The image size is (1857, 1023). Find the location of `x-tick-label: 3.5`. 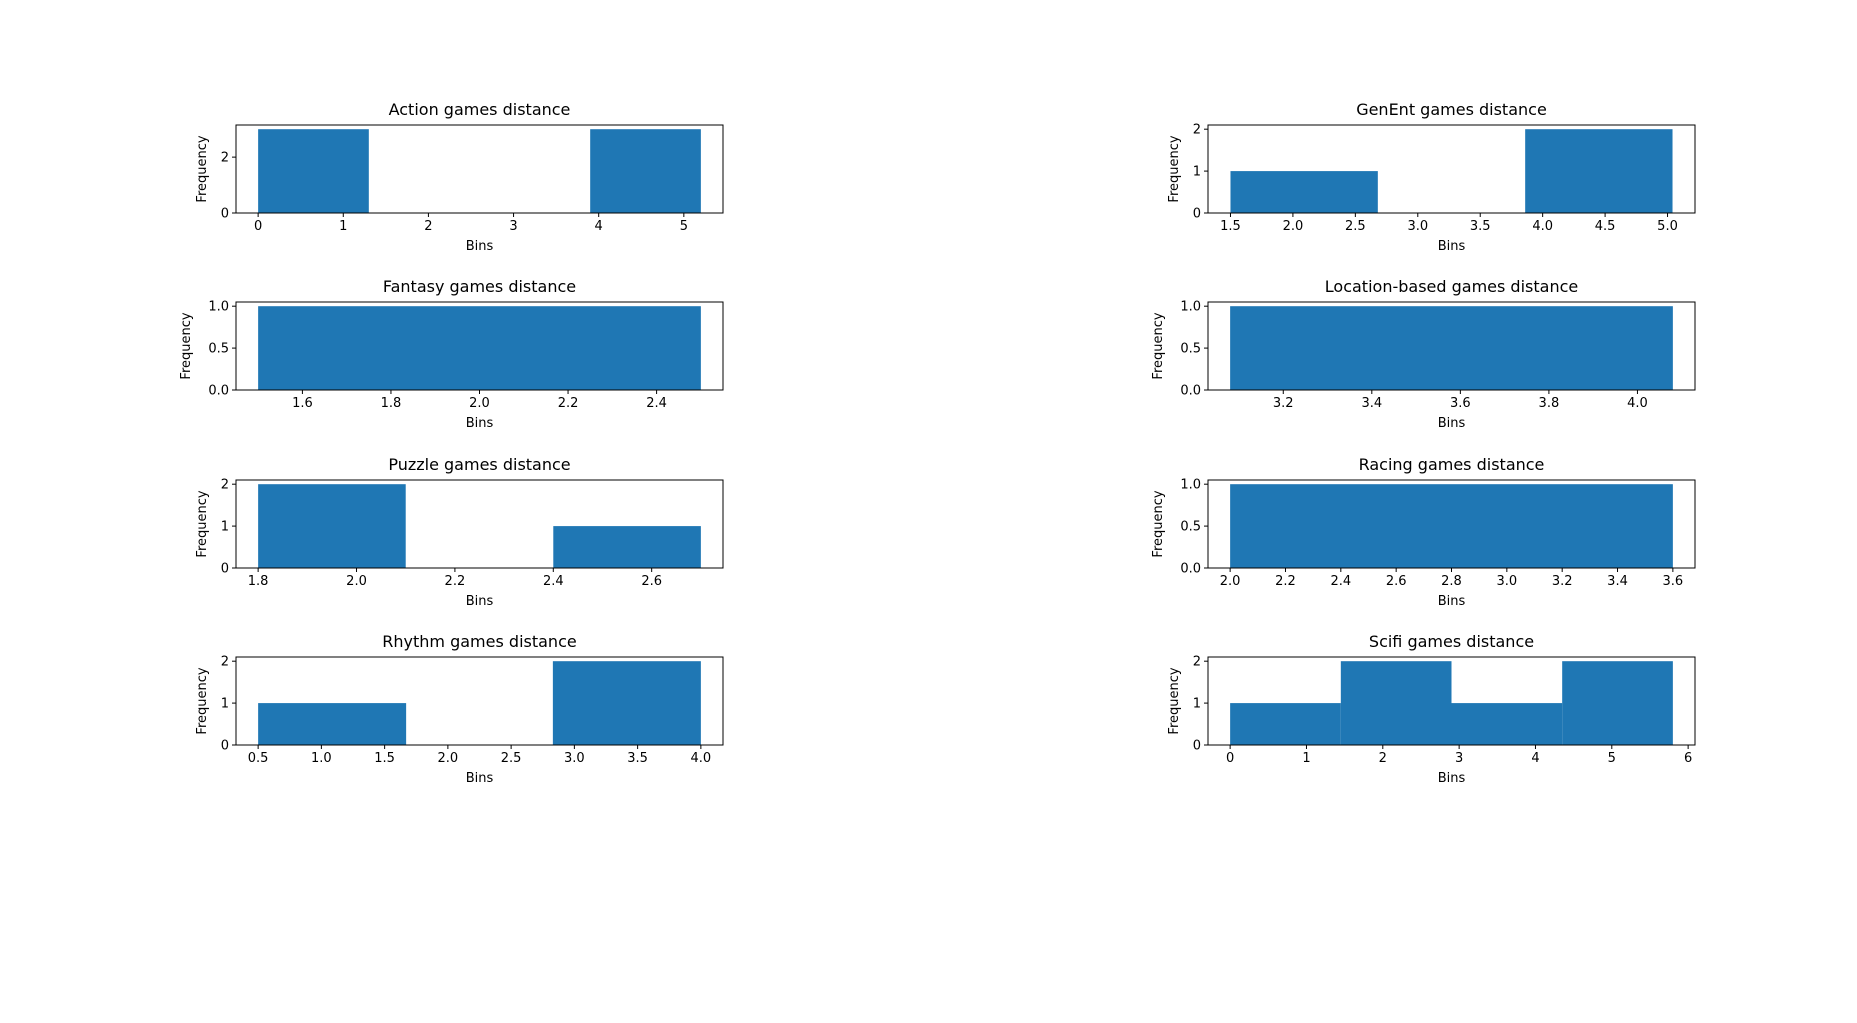

x-tick-label: 3.5 is located at coordinates (637, 758).